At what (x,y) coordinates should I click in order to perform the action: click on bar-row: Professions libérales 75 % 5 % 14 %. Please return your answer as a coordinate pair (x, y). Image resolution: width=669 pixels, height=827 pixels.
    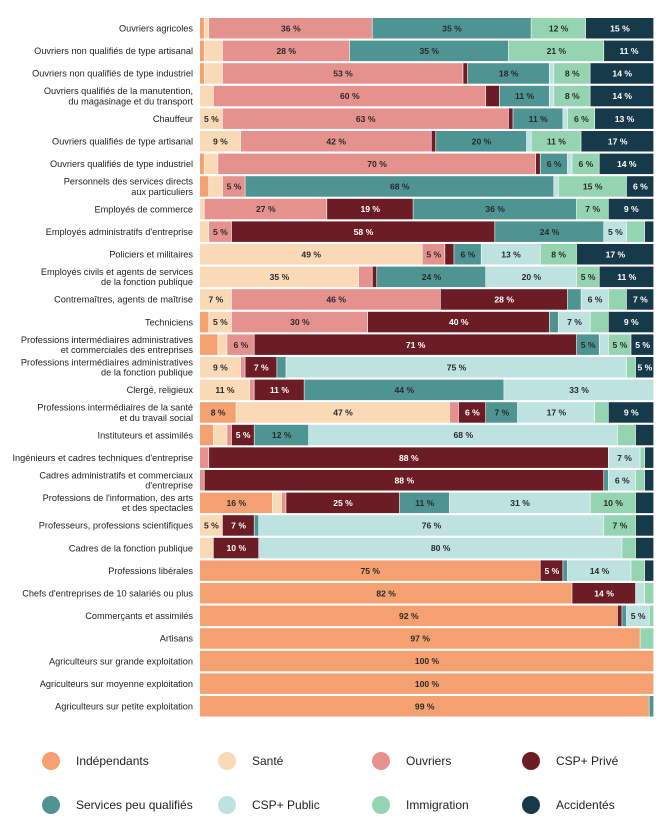
    Looking at the image, I should click on (381, 570).